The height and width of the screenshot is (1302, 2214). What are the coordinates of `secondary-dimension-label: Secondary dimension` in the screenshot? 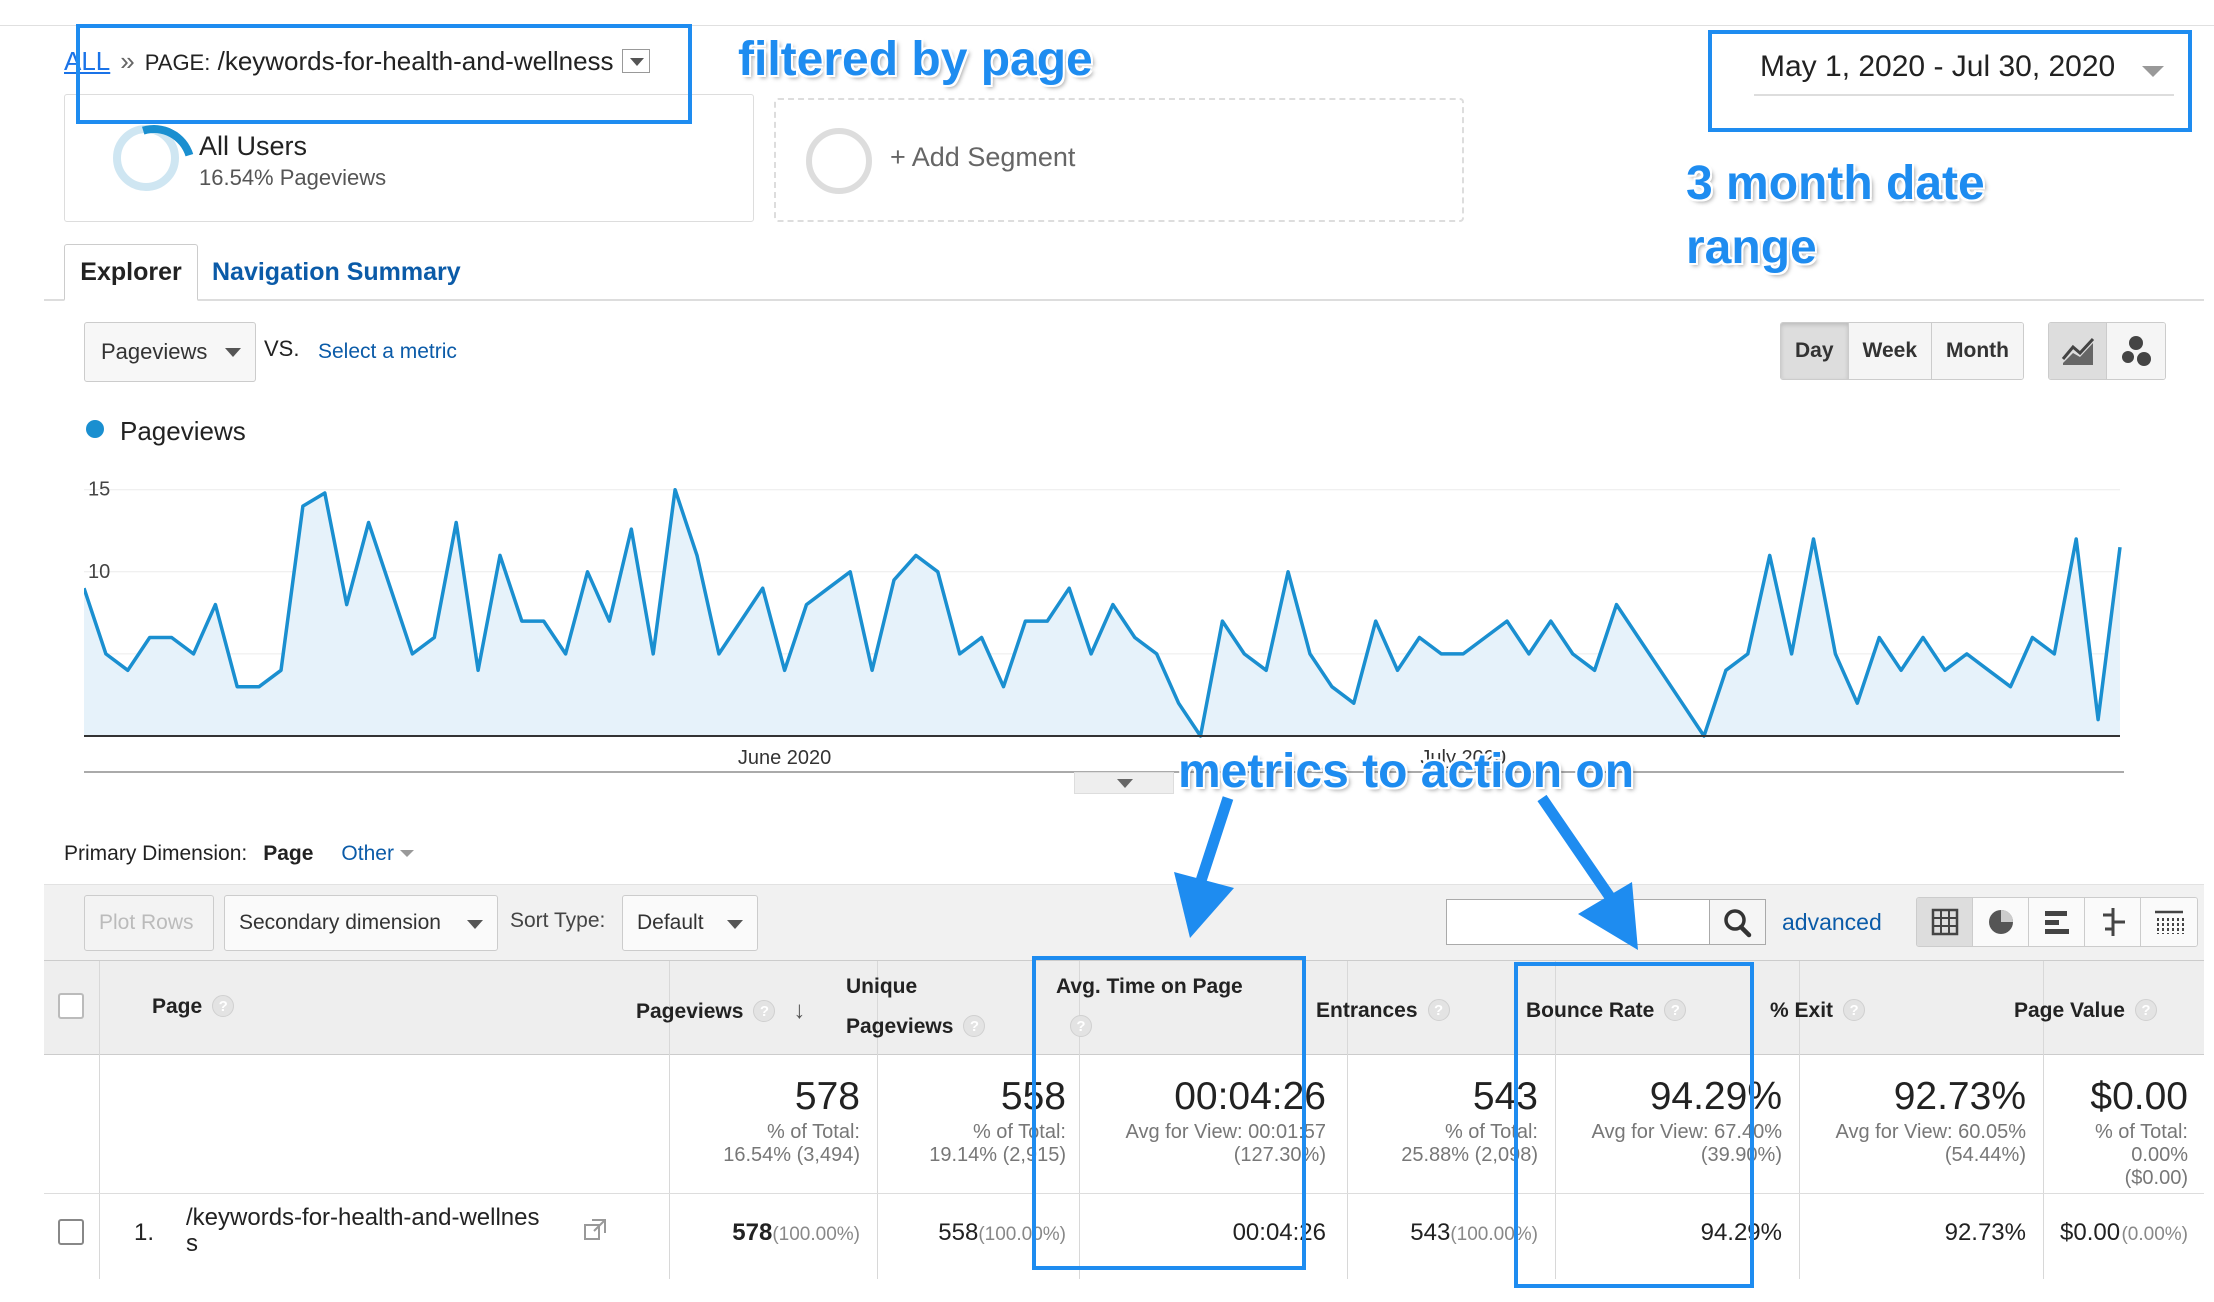 It's located at (340, 922).